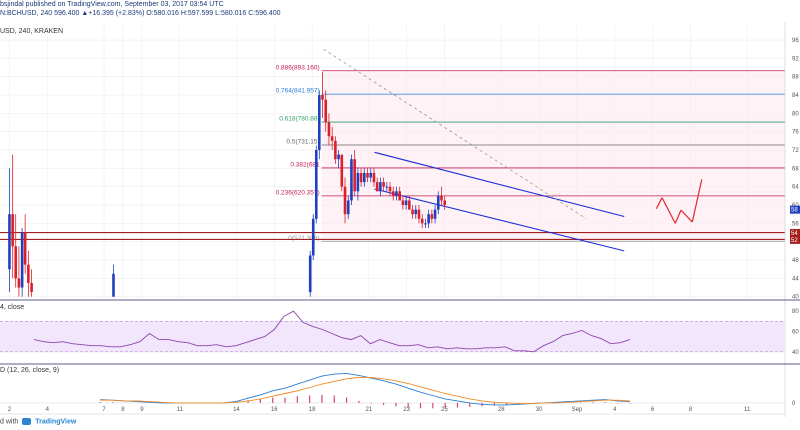  Describe the element at coordinates (795, 279) in the screenshot. I see `price-tick-label: 44` at that location.